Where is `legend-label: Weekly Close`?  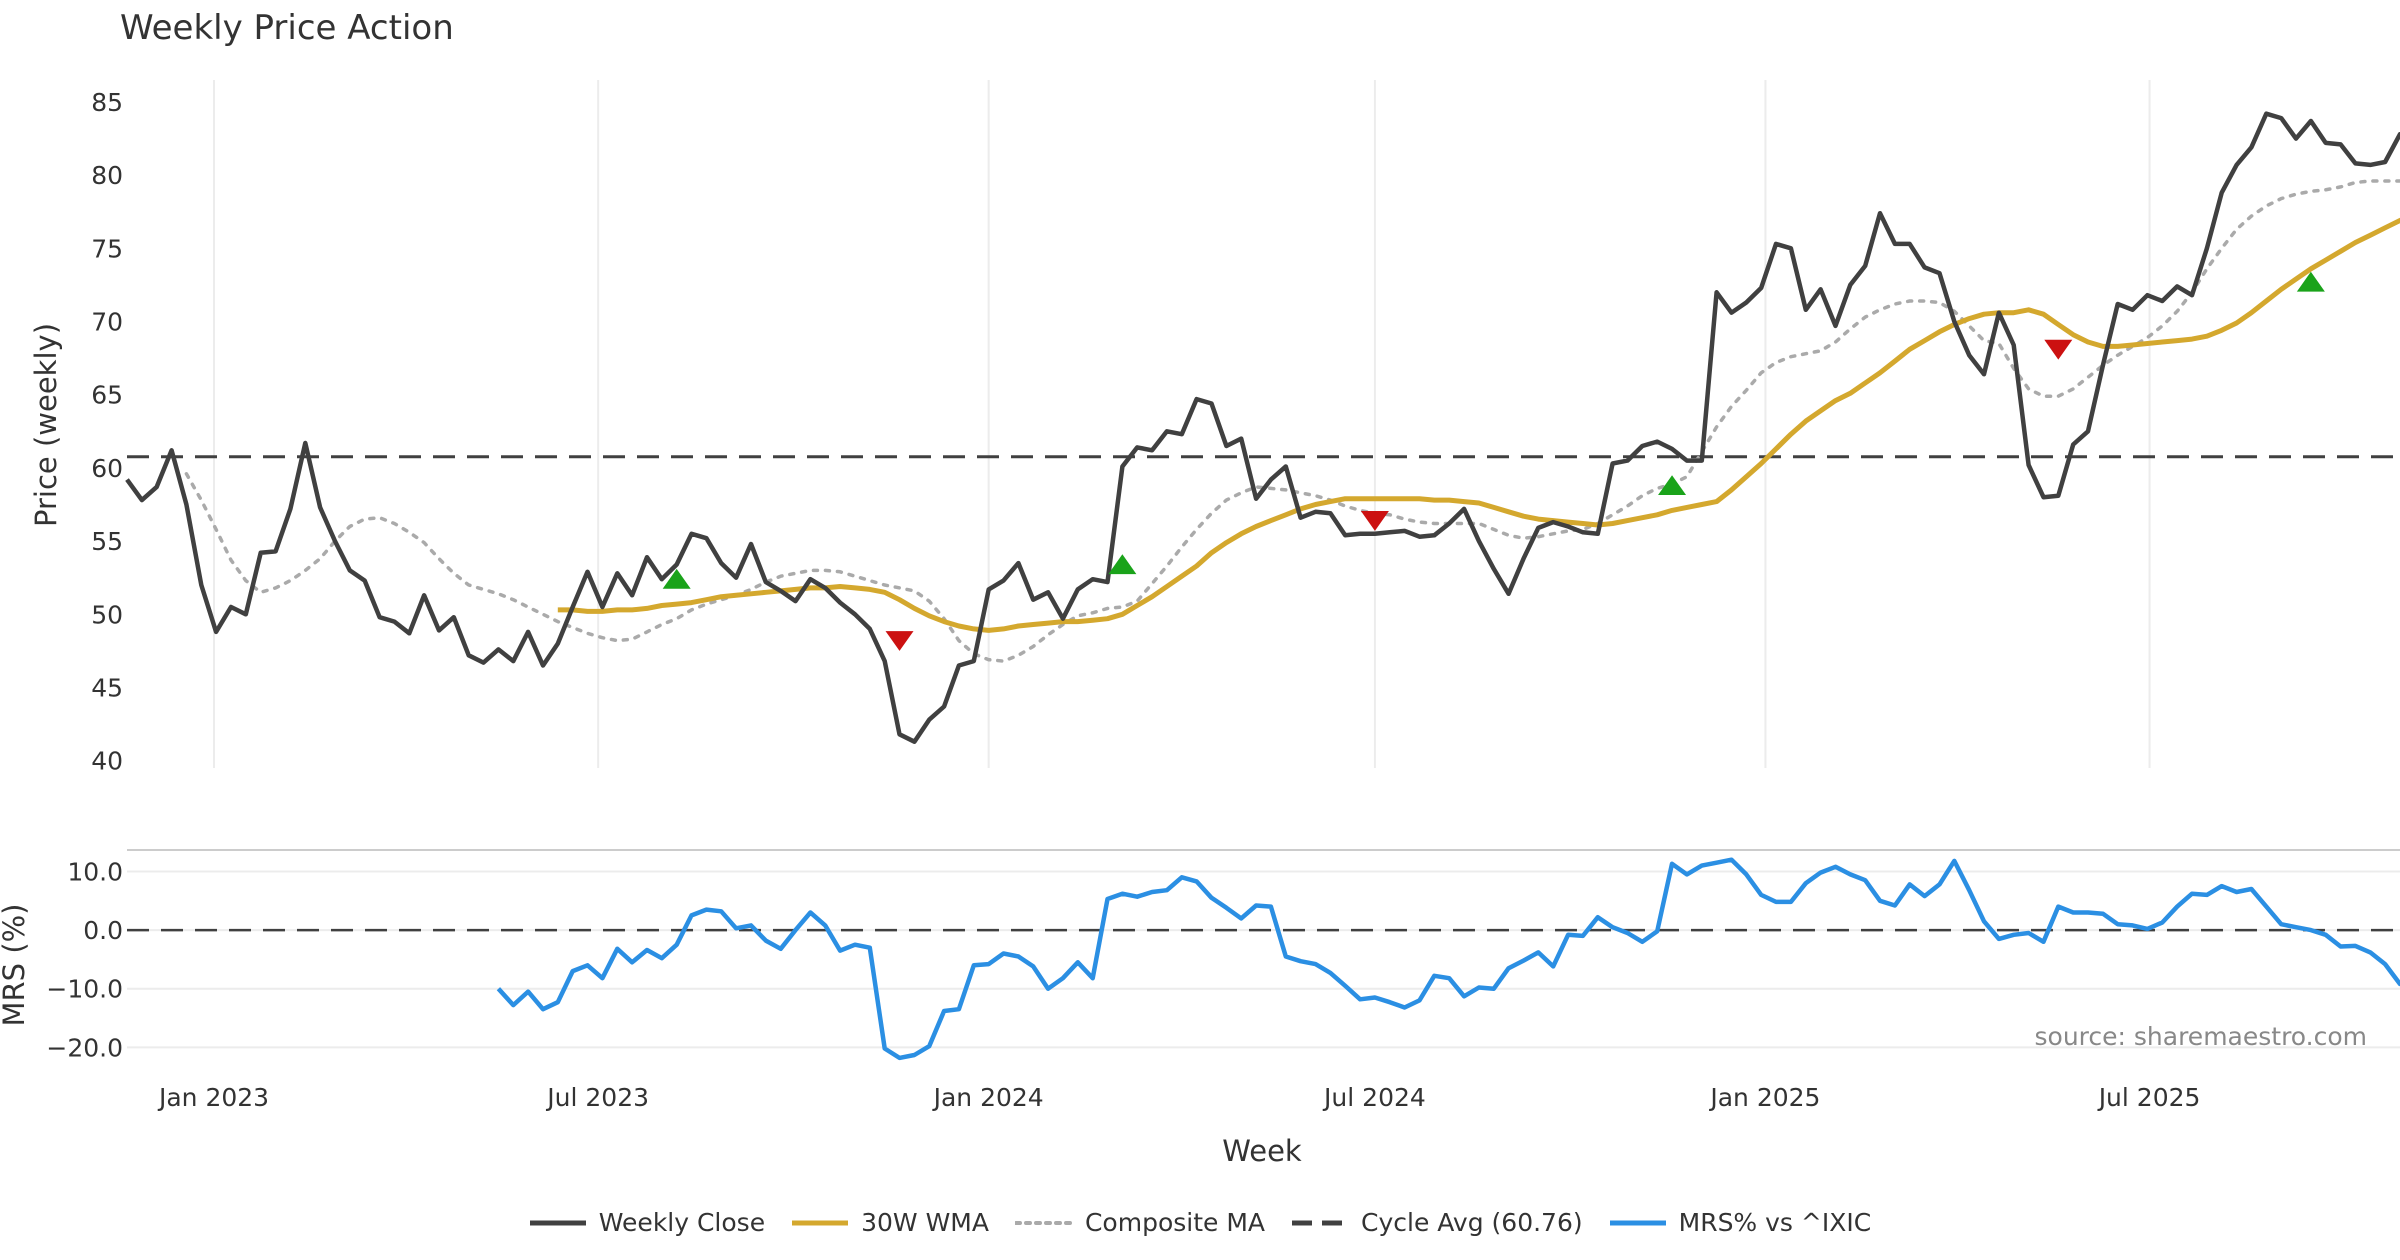
legend-label: Weekly Close is located at coordinates (682, 1222).